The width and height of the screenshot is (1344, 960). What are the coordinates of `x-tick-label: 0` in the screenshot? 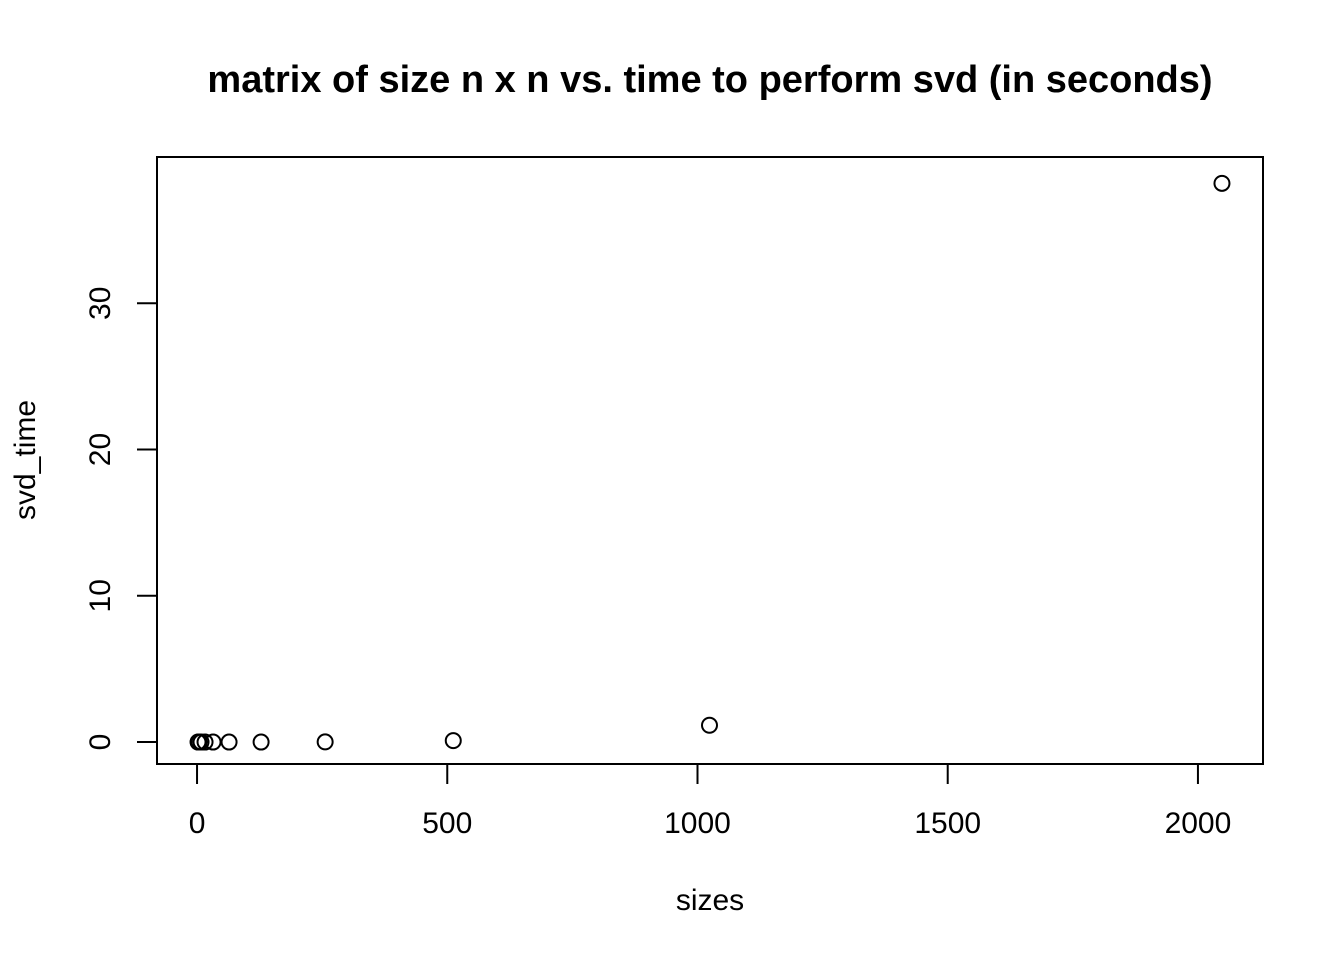 It's located at (197, 823).